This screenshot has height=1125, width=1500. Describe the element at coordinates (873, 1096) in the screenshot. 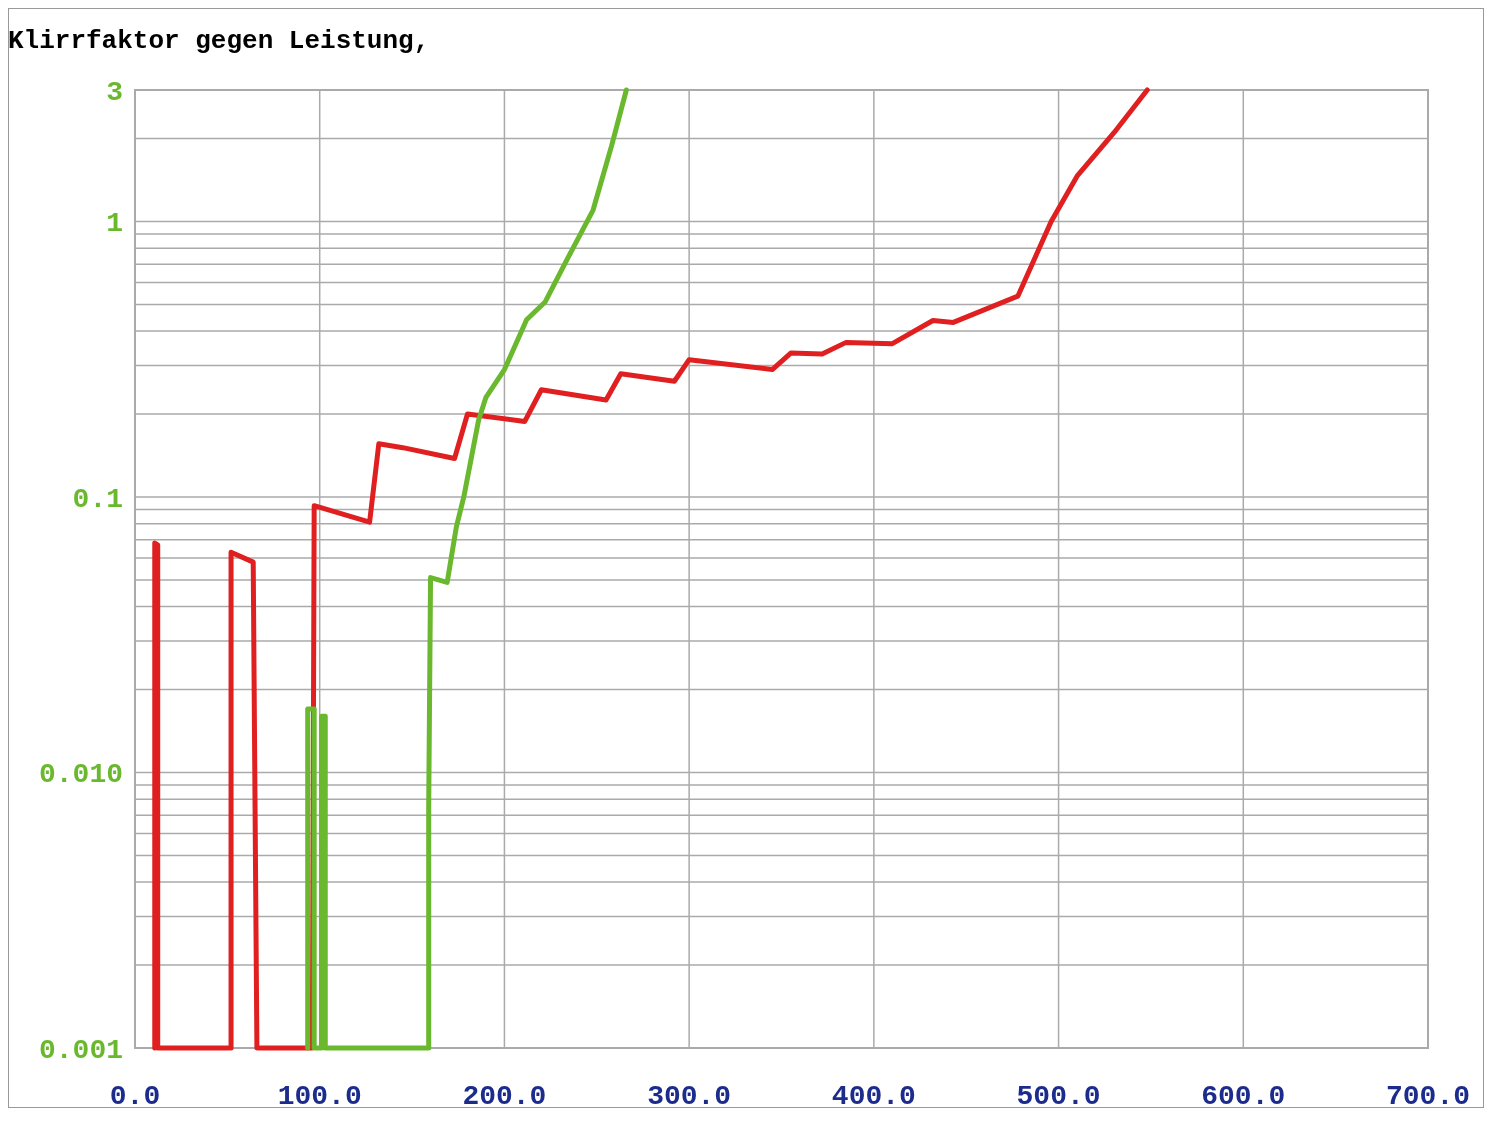

I see `x-tick-label: 400.0` at that location.